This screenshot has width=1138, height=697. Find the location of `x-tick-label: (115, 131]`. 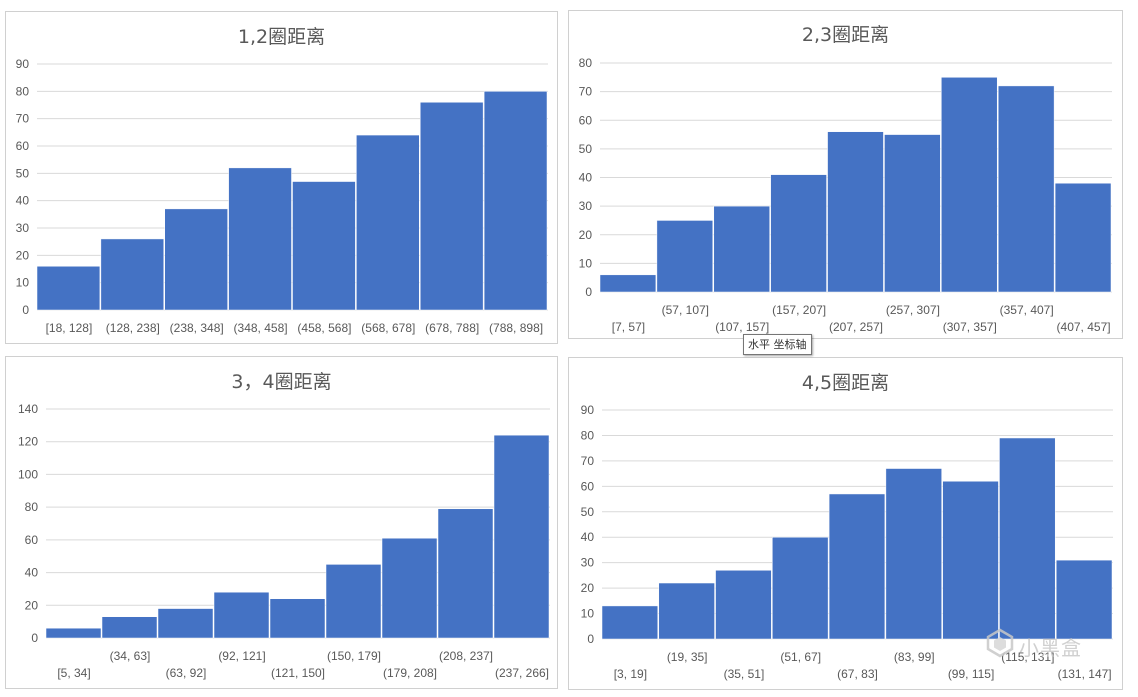

x-tick-label: (115, 131] is located at coordinates (1027, 657).